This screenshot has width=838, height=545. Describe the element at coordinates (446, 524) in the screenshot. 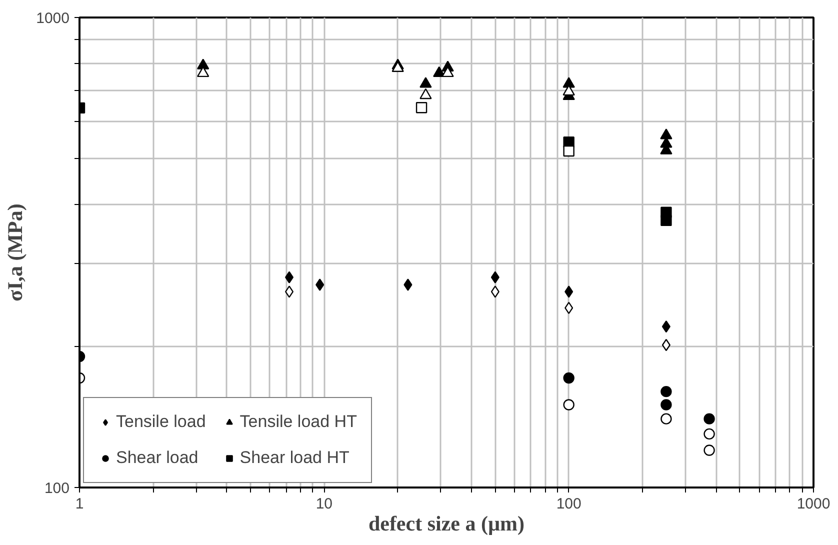

I see `x-axis-title: defect size a (µm)` at that location.